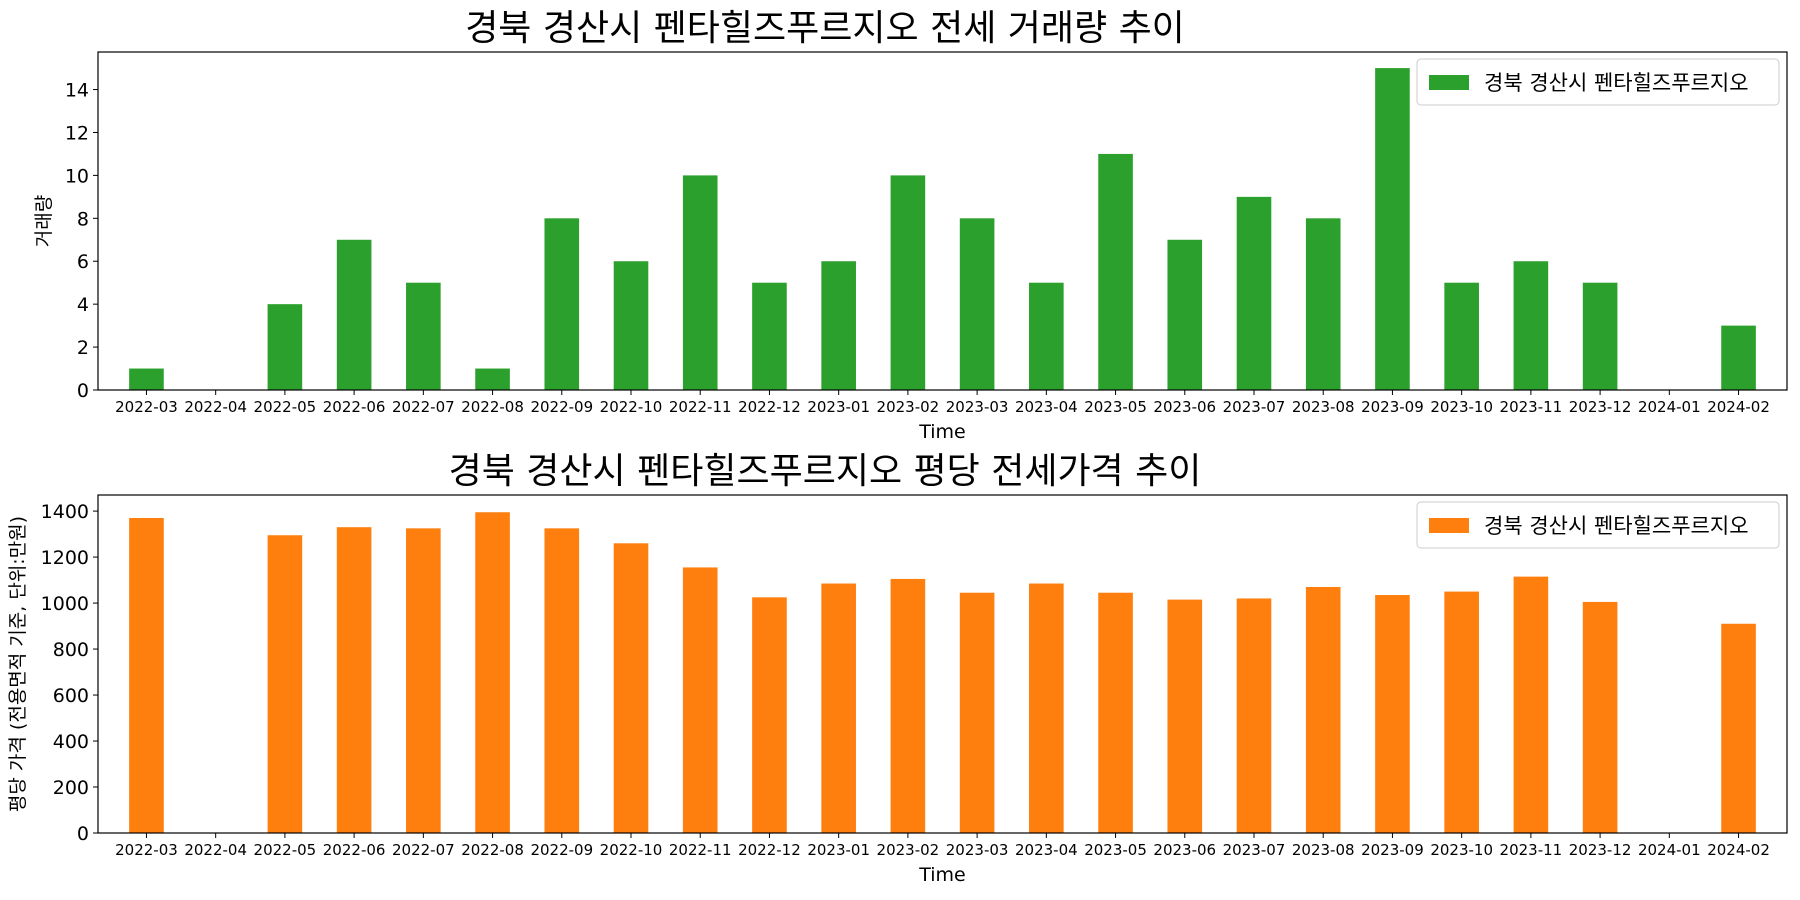 Image resolution: width=1800 pixels, height=900 pixels. What do you see at coordinates (44, 221) in the screenshot?
I see `y-axis-label: 거래량` at bounding box center [44, 221].